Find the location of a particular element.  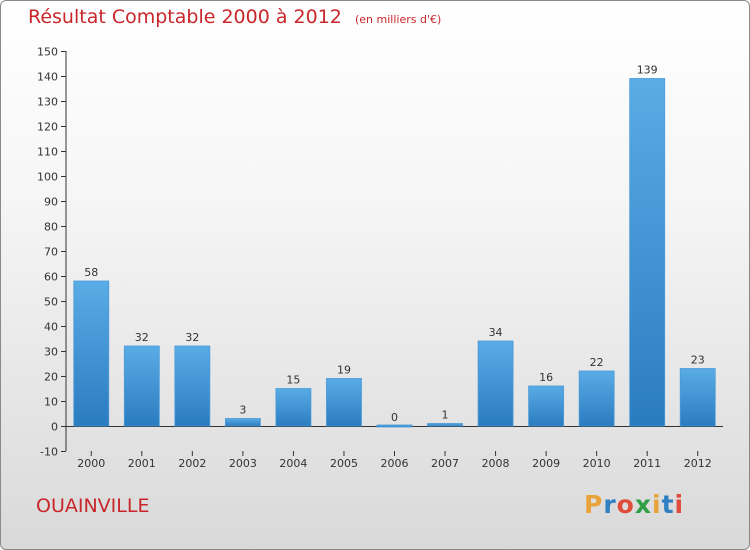

logo-letter: x is located at coordinates (643, 504).